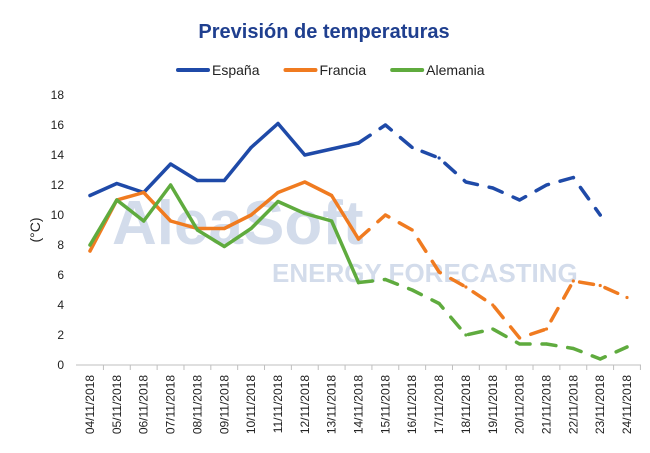 The image size is (650, 453). What do you see at coordinates (60, 275) in the screenshot?
I see `y-tick-label: 6` at bounding box center [60, 275].